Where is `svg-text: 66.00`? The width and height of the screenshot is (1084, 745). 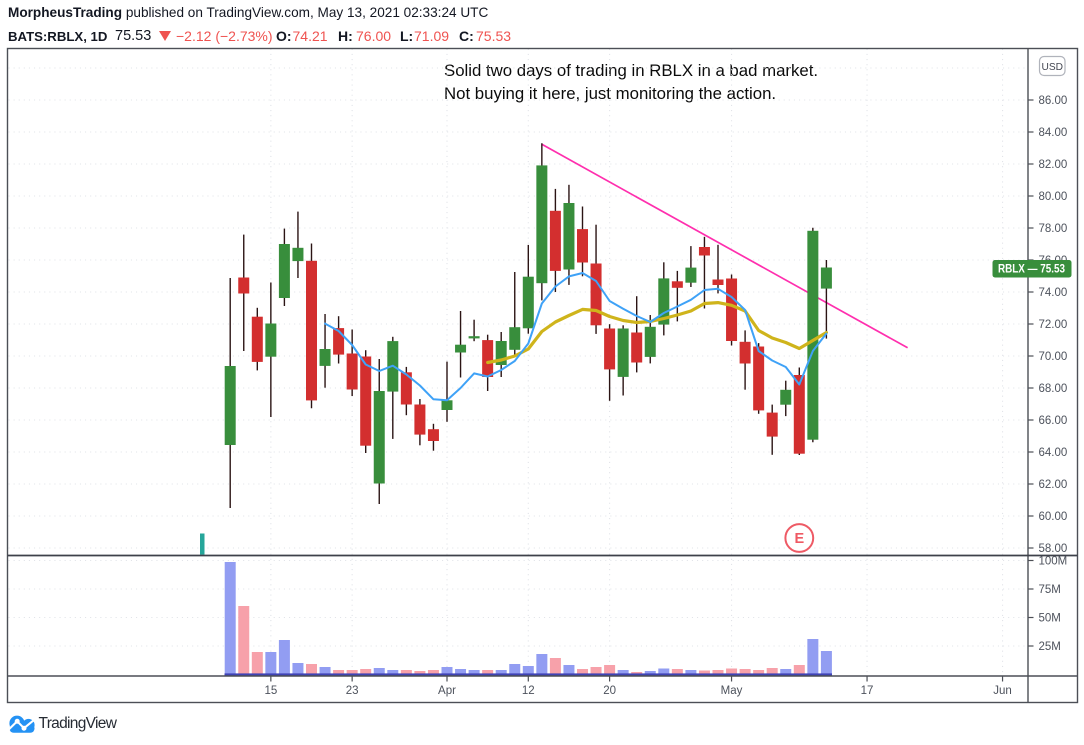
svg-text: 66.00 is located at coordinates (1053, 421).